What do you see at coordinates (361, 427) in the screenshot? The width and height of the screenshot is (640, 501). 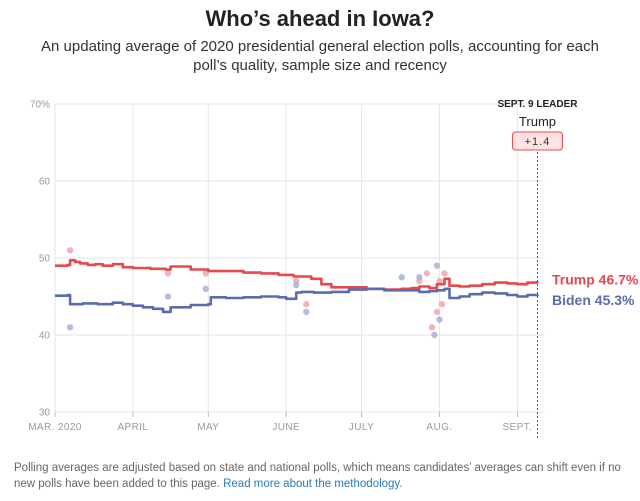 I see `x-tick-label: JULY` at bounding box center [361, 427].